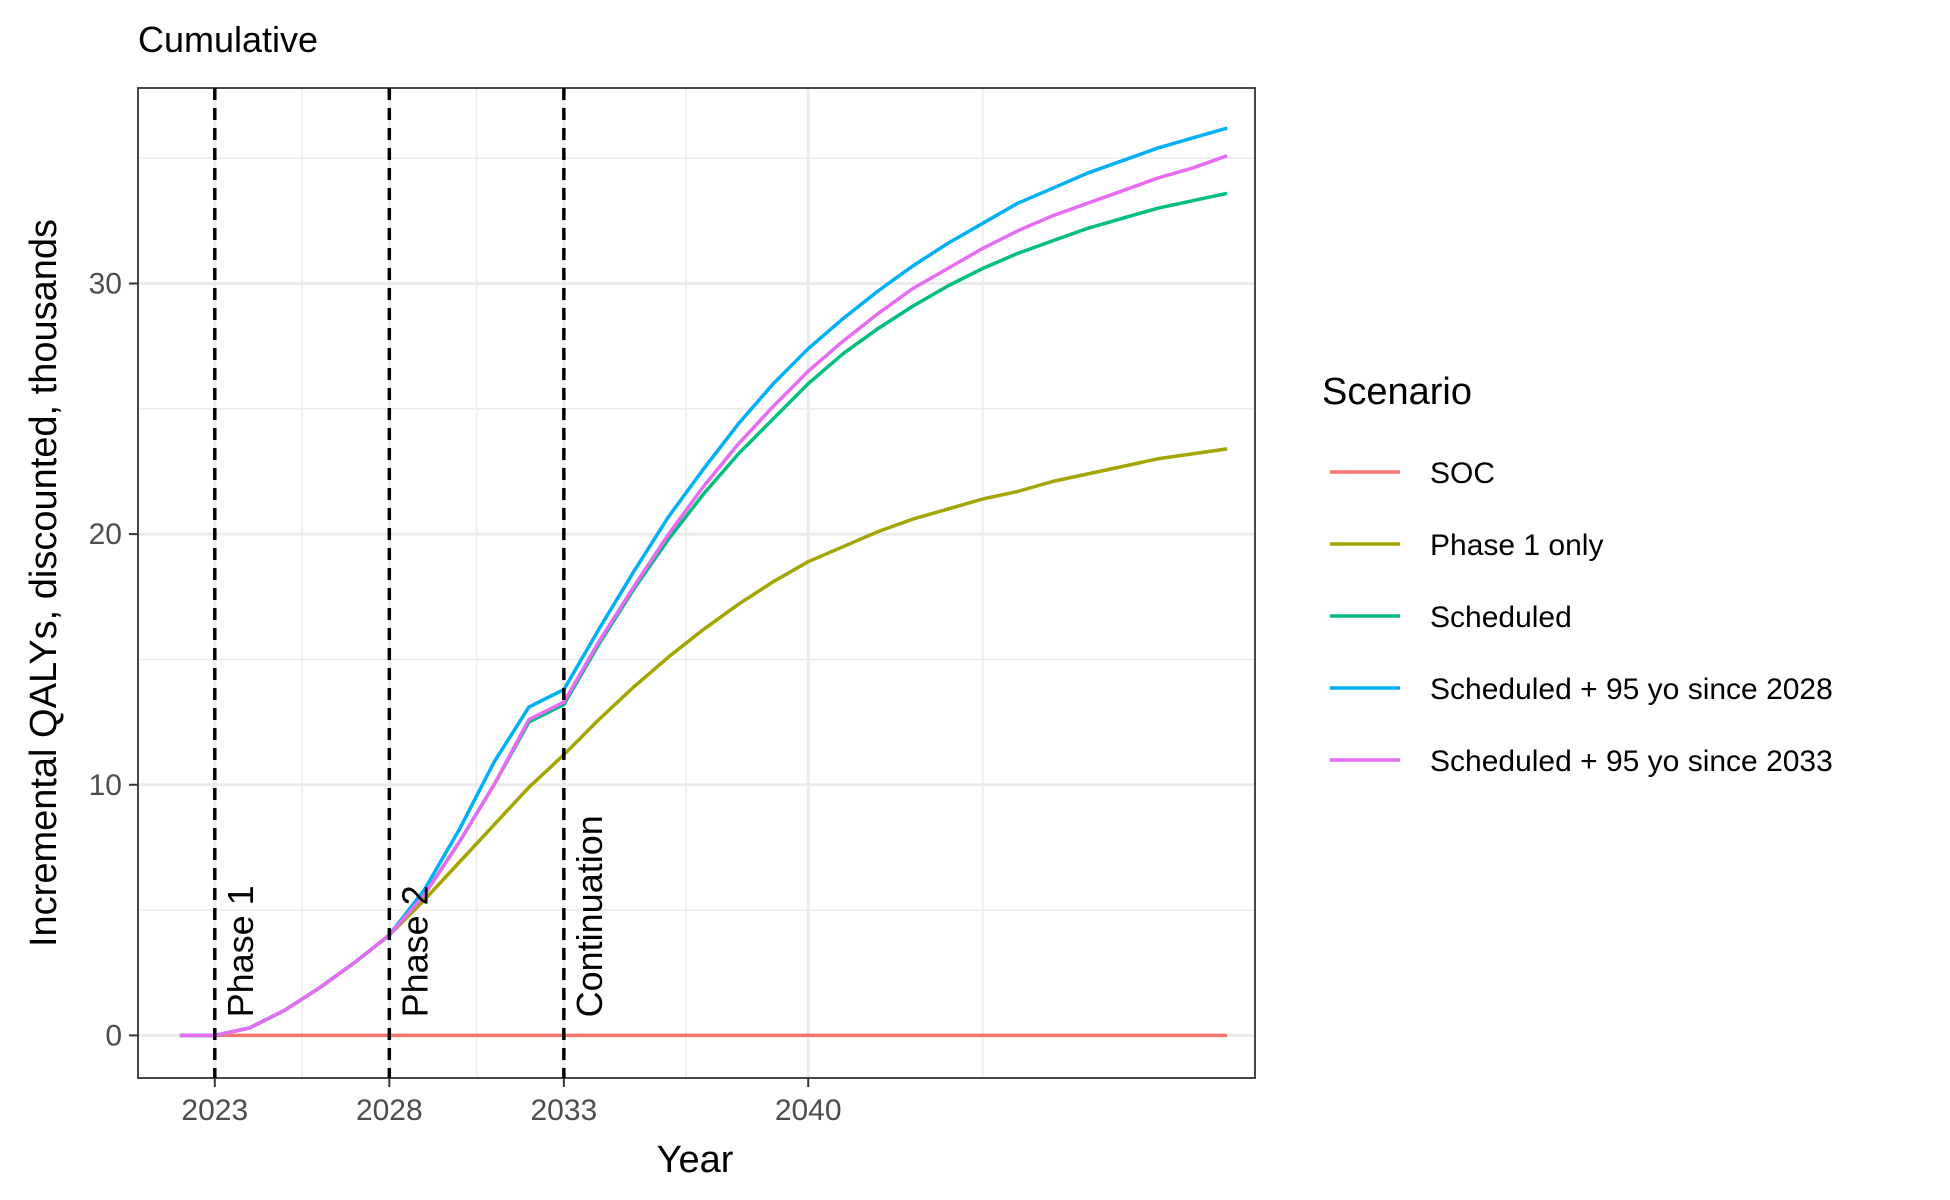  What do you see at coordinates (808, 1110) in the screenshot?
I see `x-tick-label: 2040` at bounding box center [808, 1110].